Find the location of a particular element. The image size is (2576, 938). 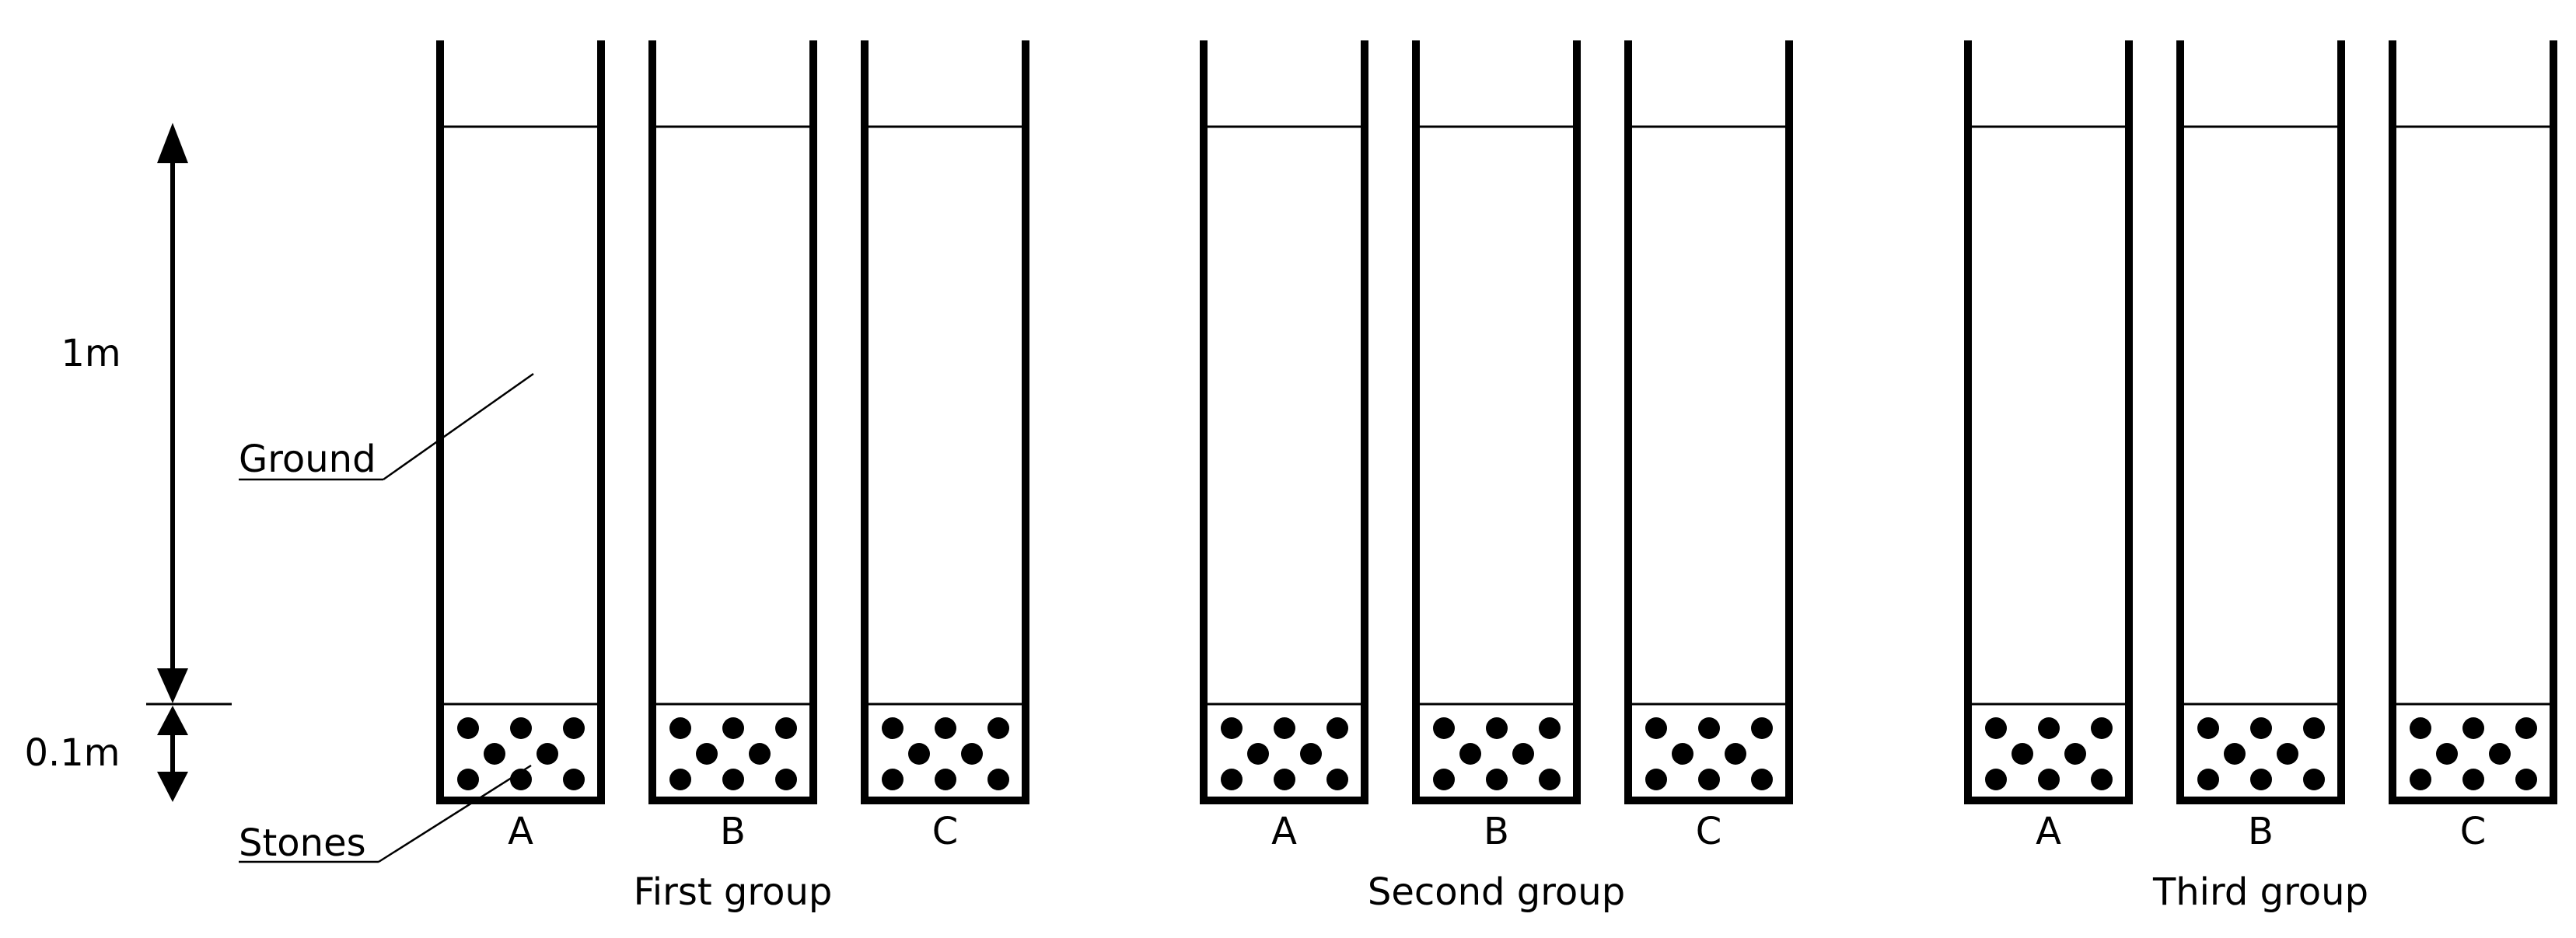

dimension-1m is located at coordinates (172, 413).